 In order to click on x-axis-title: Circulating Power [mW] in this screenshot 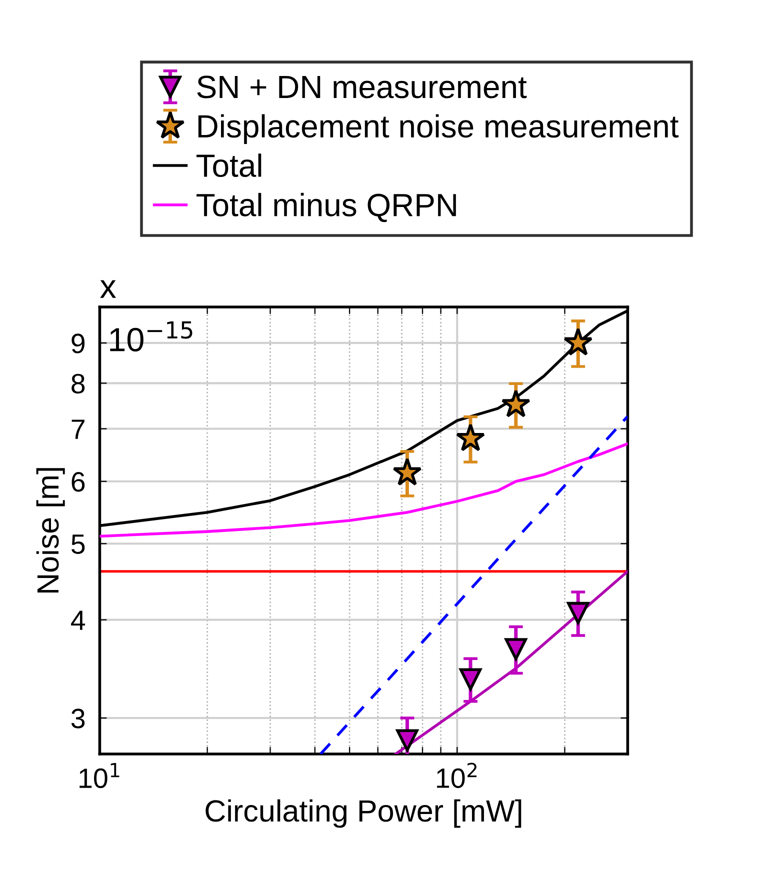, I will do `click(364, 813)`.